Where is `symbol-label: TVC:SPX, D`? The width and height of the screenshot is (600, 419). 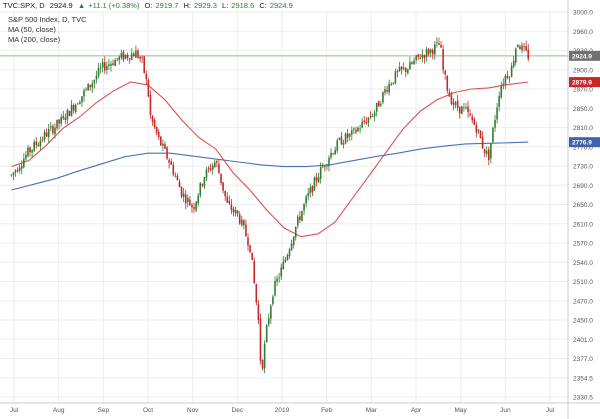 symbol-label: TVC:SPX, D is located at coordinates (24, 5).